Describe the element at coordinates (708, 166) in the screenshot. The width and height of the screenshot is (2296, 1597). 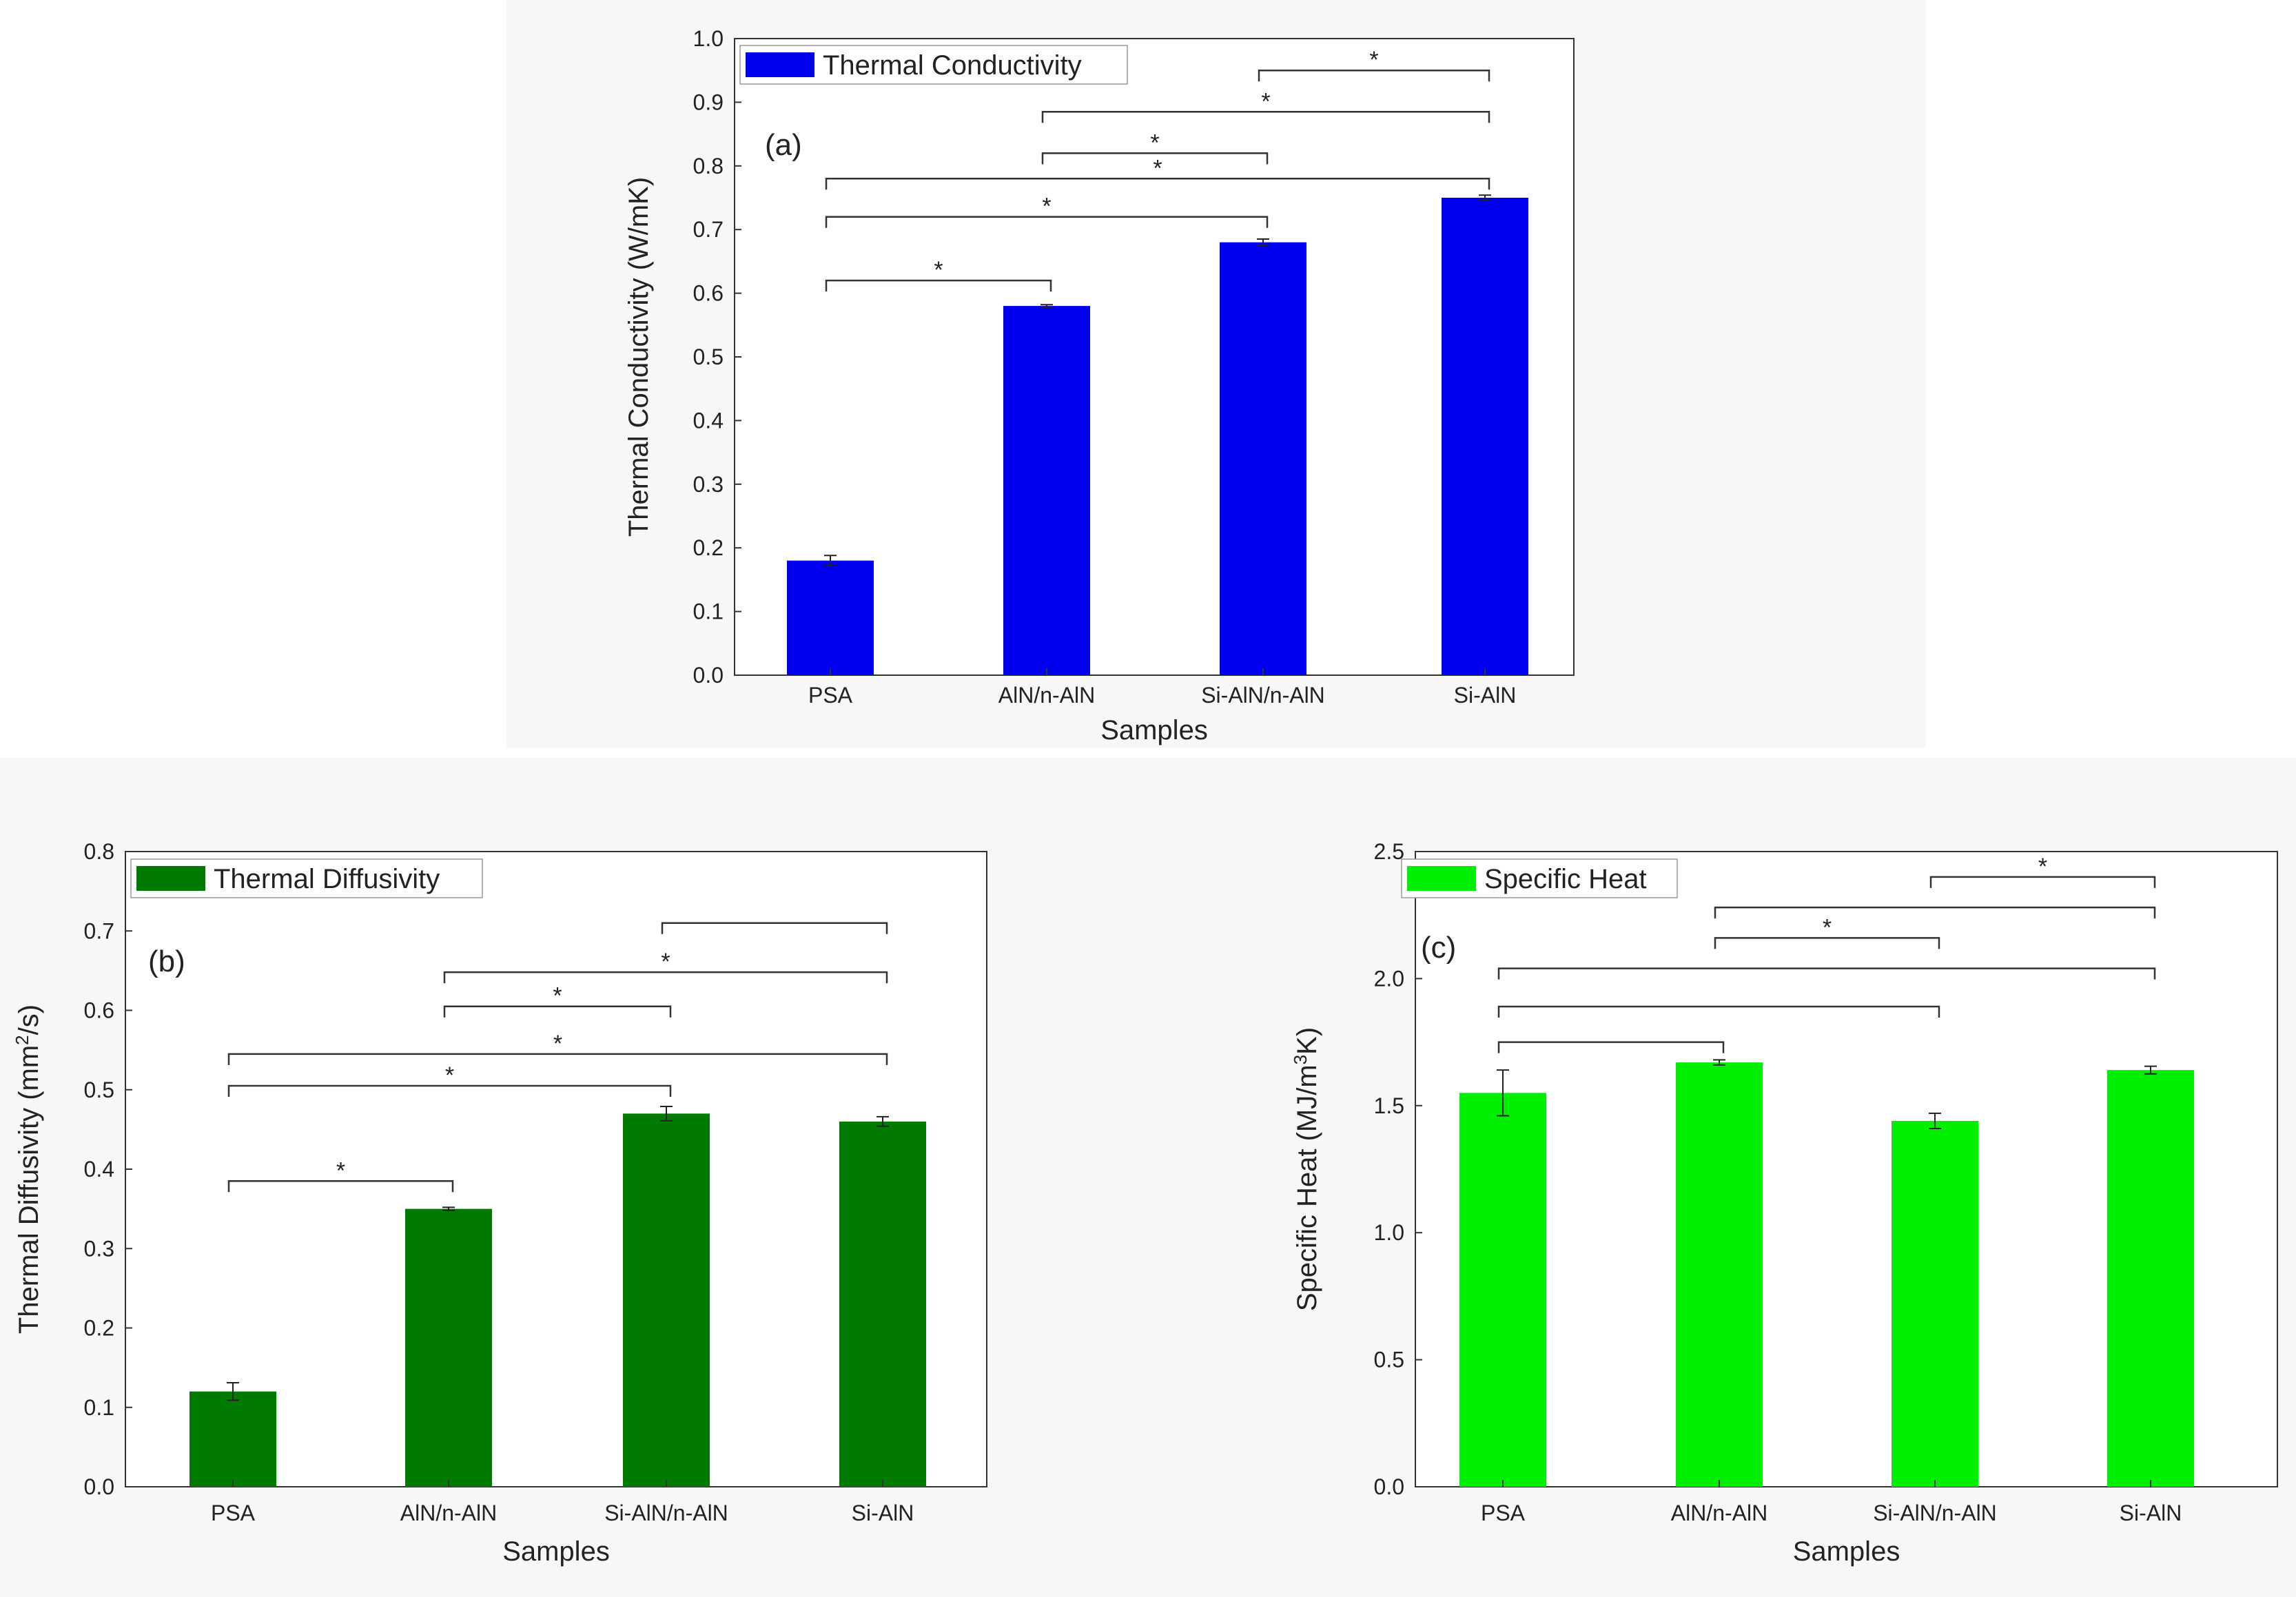
I see `panel-a-y-tick-label: 0.8` at that location.